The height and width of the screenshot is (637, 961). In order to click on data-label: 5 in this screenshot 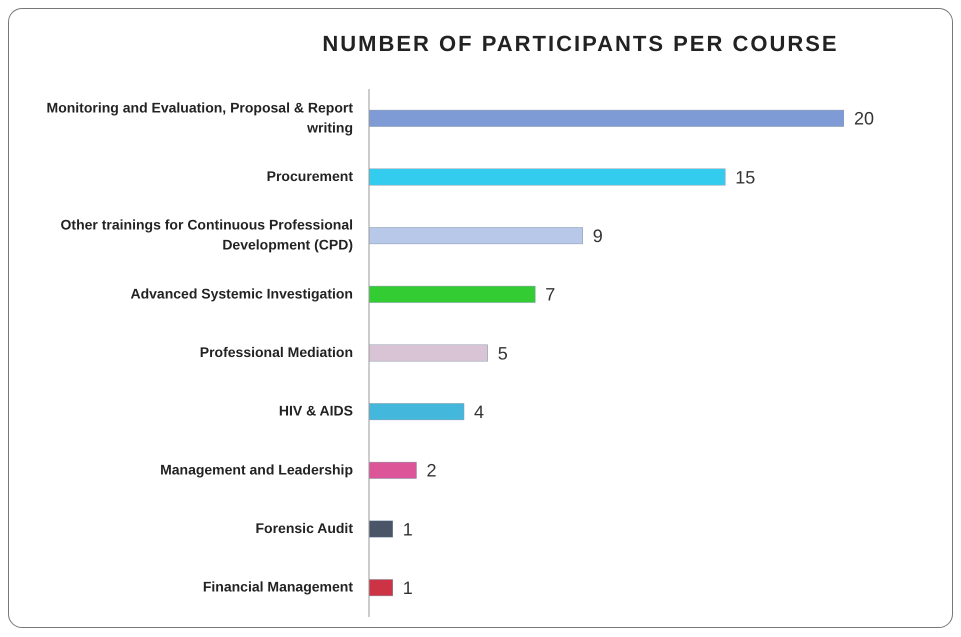, I will do `click(503, 353)`.